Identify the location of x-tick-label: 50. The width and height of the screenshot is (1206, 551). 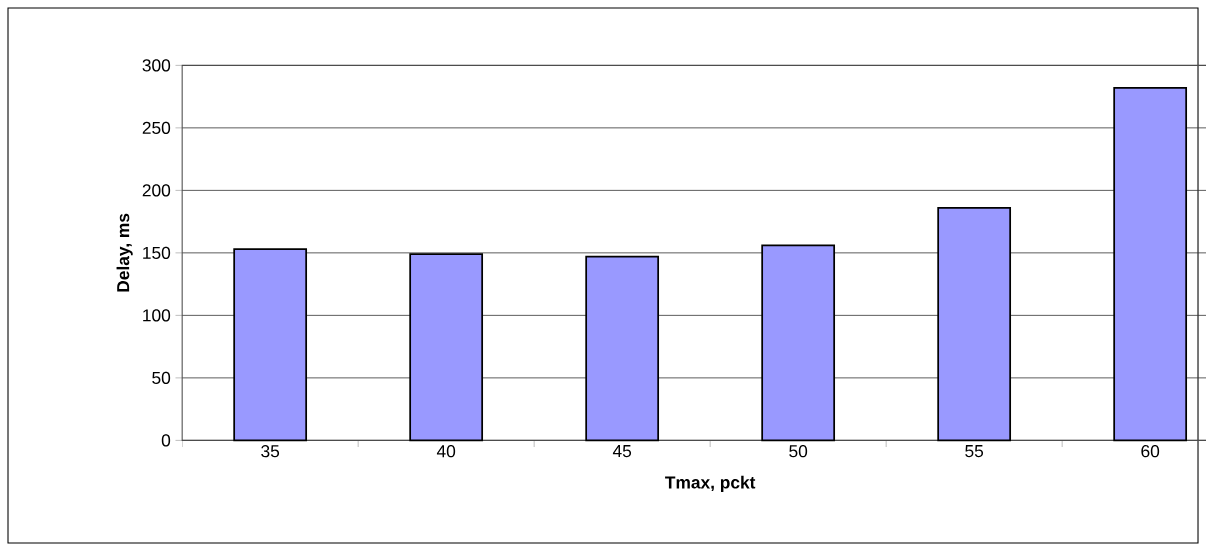
(798, 451).